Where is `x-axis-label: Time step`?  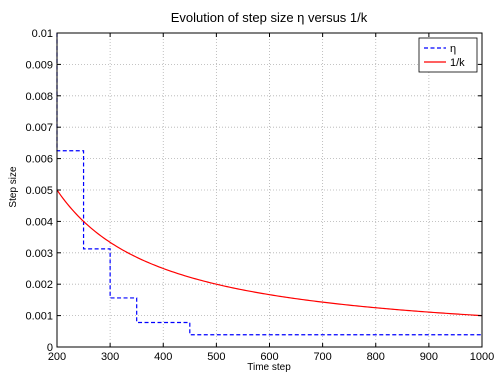 x-axis-label: Time step is located at coordinates (269, 367).